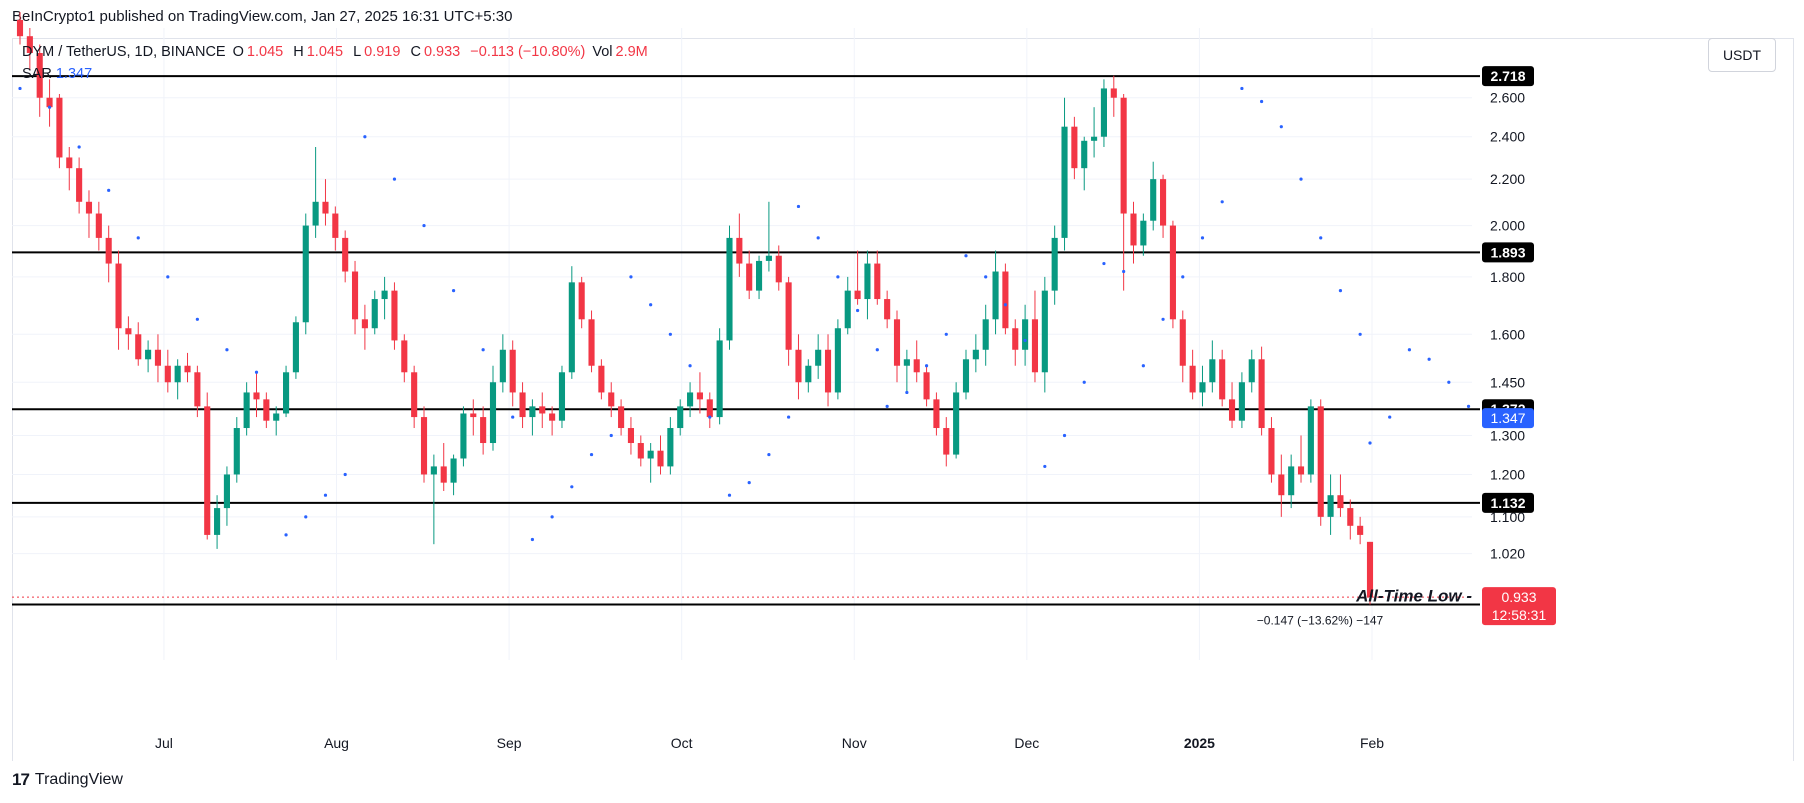  What do you see at coordinates (1519, 606) in the screenshot?
I see `last-price-badge: 0.933 12:58:31` at bounding box center [1519, 606].